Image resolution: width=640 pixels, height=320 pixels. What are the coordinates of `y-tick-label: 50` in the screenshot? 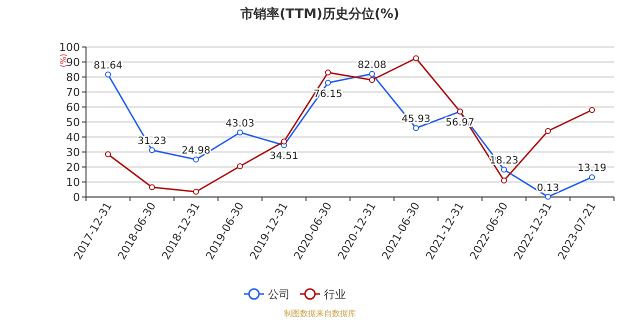 It's located at (73, 122).